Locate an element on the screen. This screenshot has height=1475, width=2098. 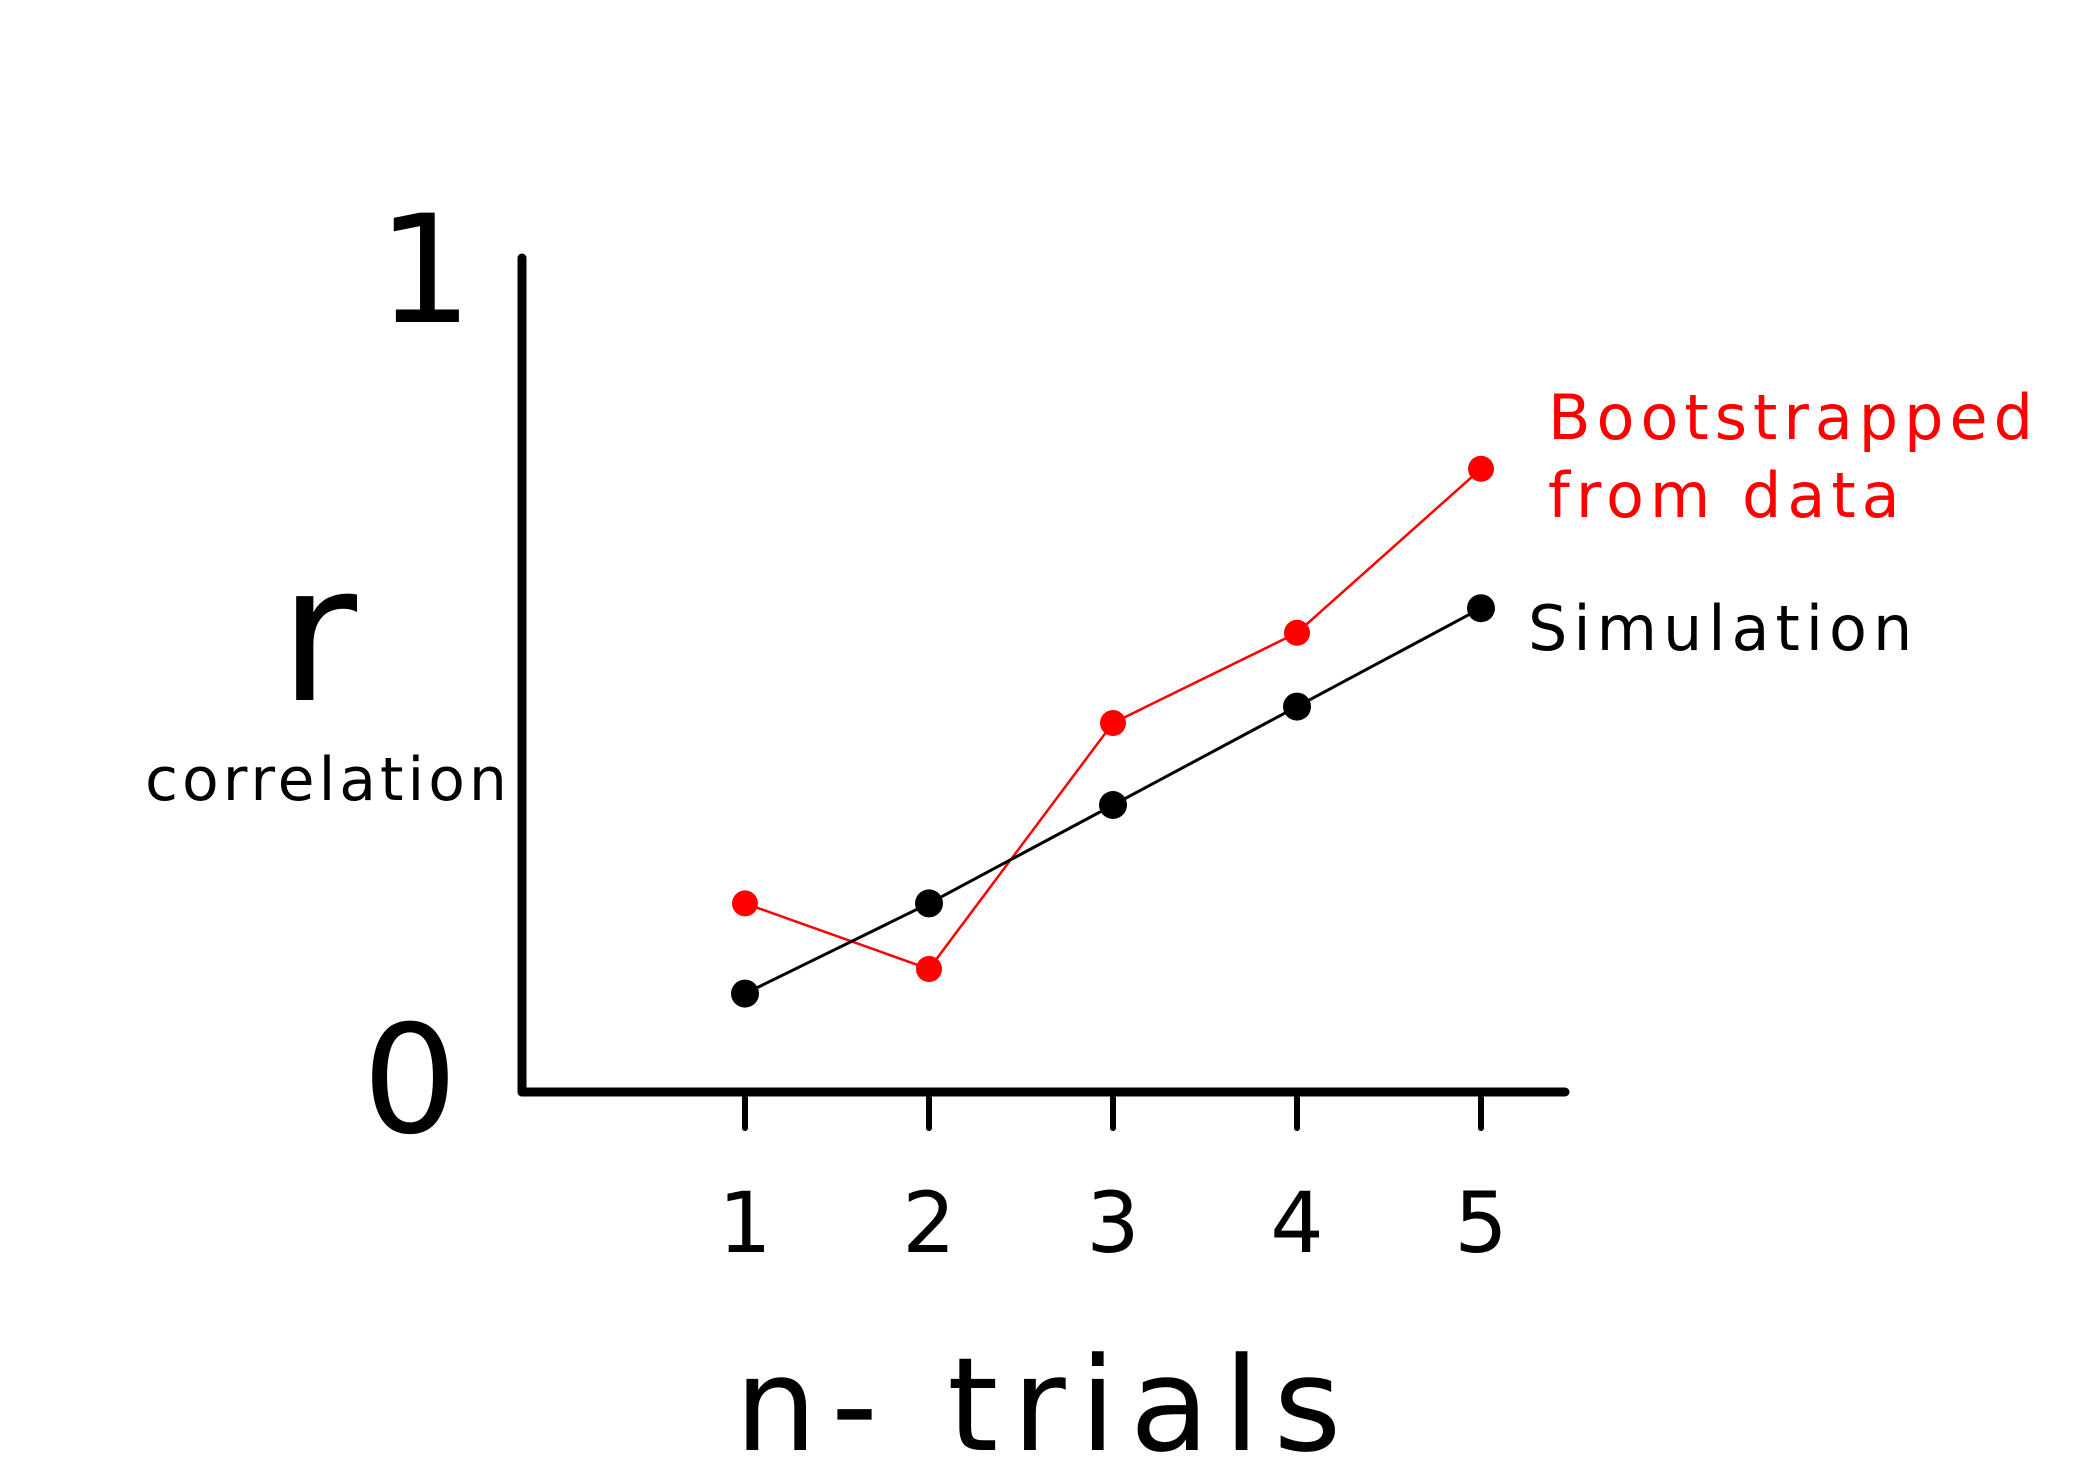
x-tick-label-5: 5 is located at coordinates (1480, 1223).